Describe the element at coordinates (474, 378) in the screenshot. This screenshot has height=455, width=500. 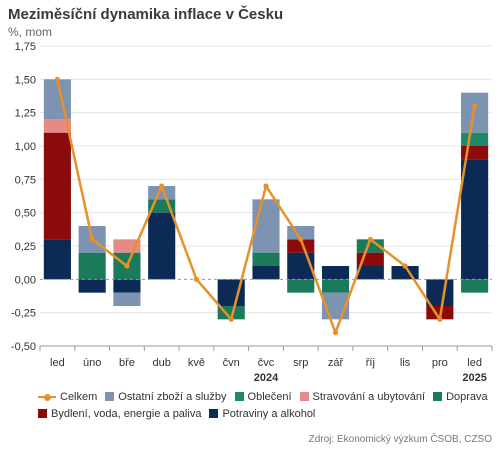
I see `year-label: 2025` at that location.